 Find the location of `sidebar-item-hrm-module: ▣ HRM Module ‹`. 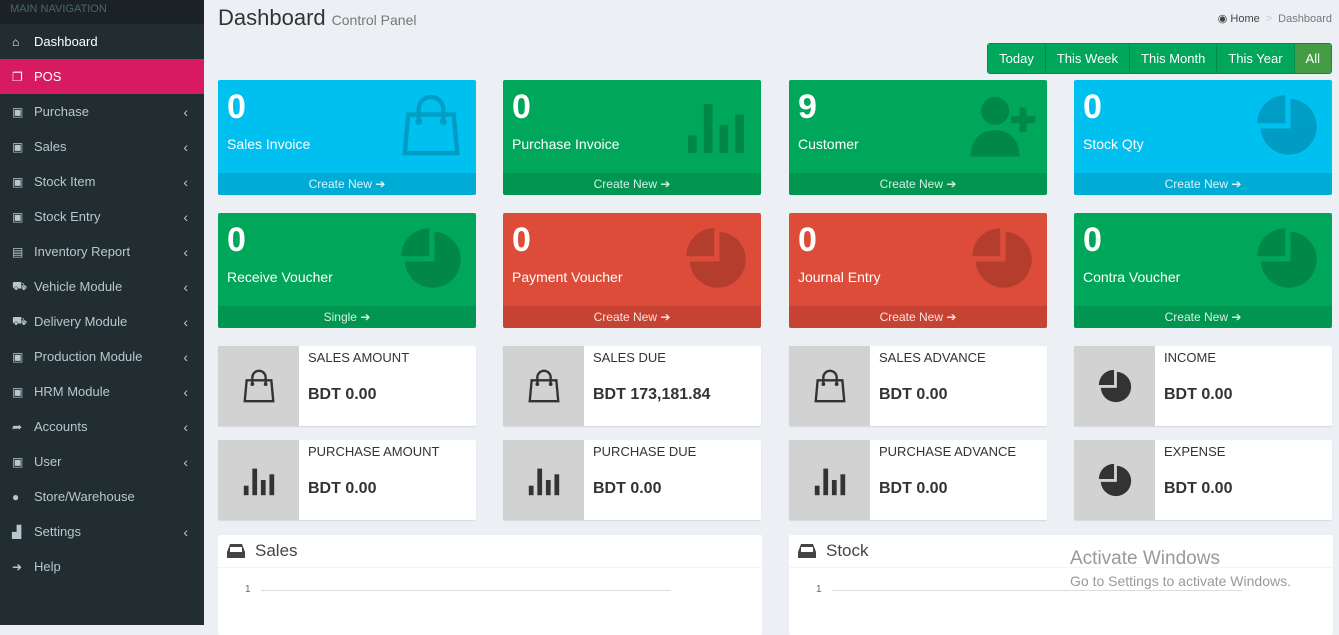

sidebar-item-hrm-module: ▣ HRM Module ‹ is located at coordinates (102, 391).